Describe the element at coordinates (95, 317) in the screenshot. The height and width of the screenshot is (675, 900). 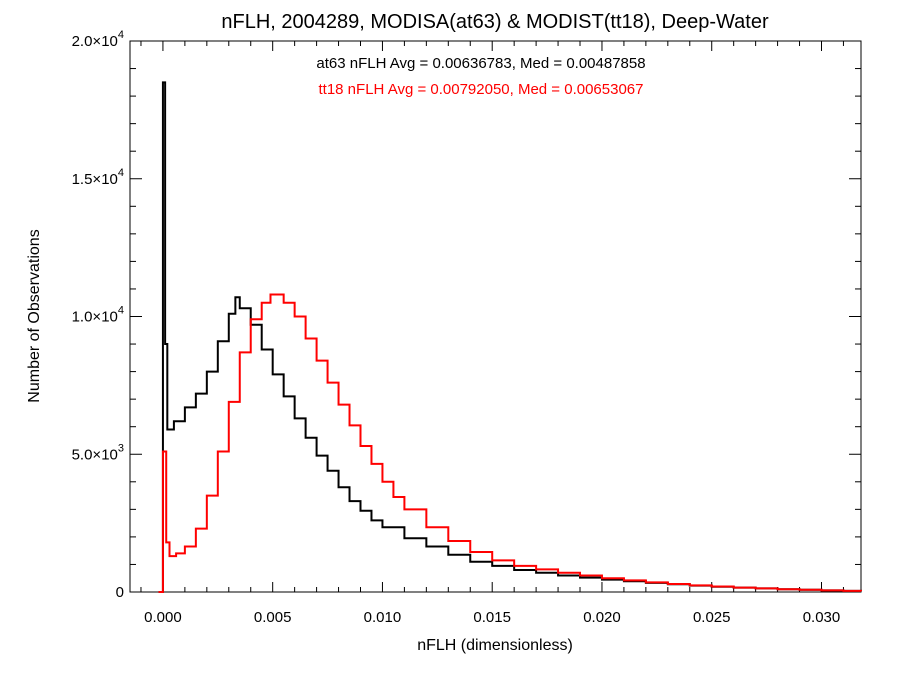
I see `y-tick-mantissa: 1.0×10` at that location.